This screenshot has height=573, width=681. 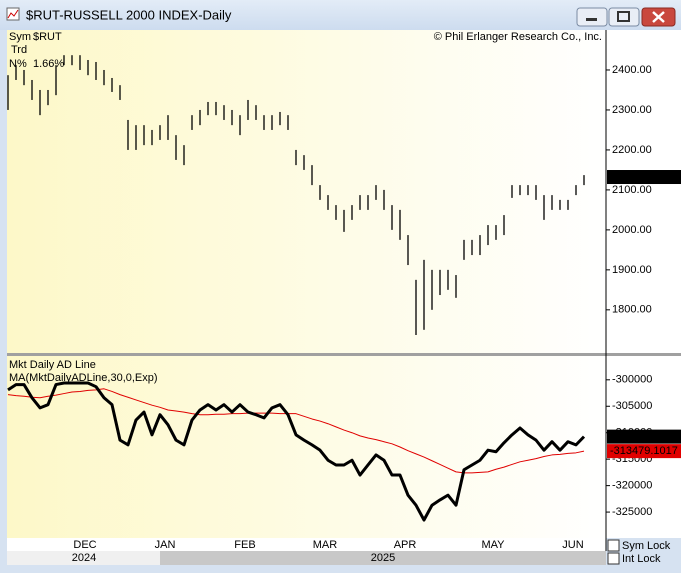 I want to click on x-tick-label: MAY, so click(x=493, y=545).